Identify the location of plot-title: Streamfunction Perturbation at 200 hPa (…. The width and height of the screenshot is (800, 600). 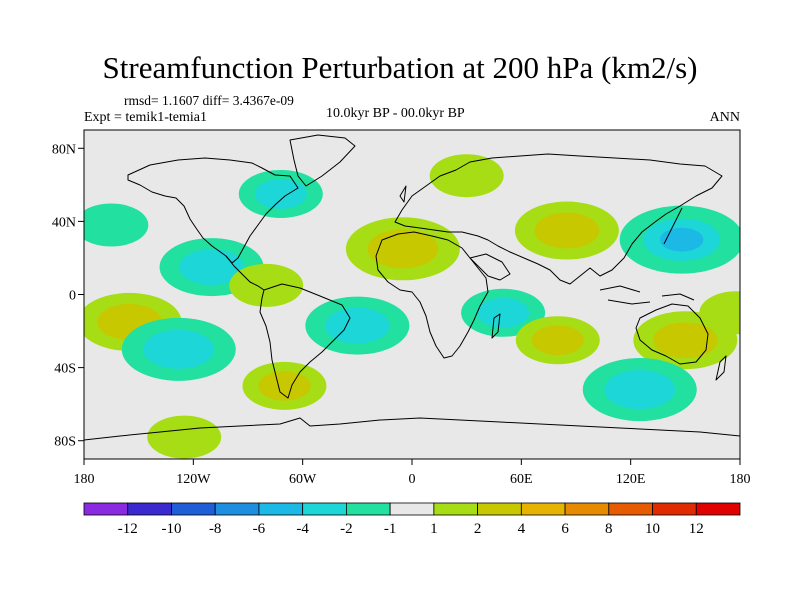
(400, 67).